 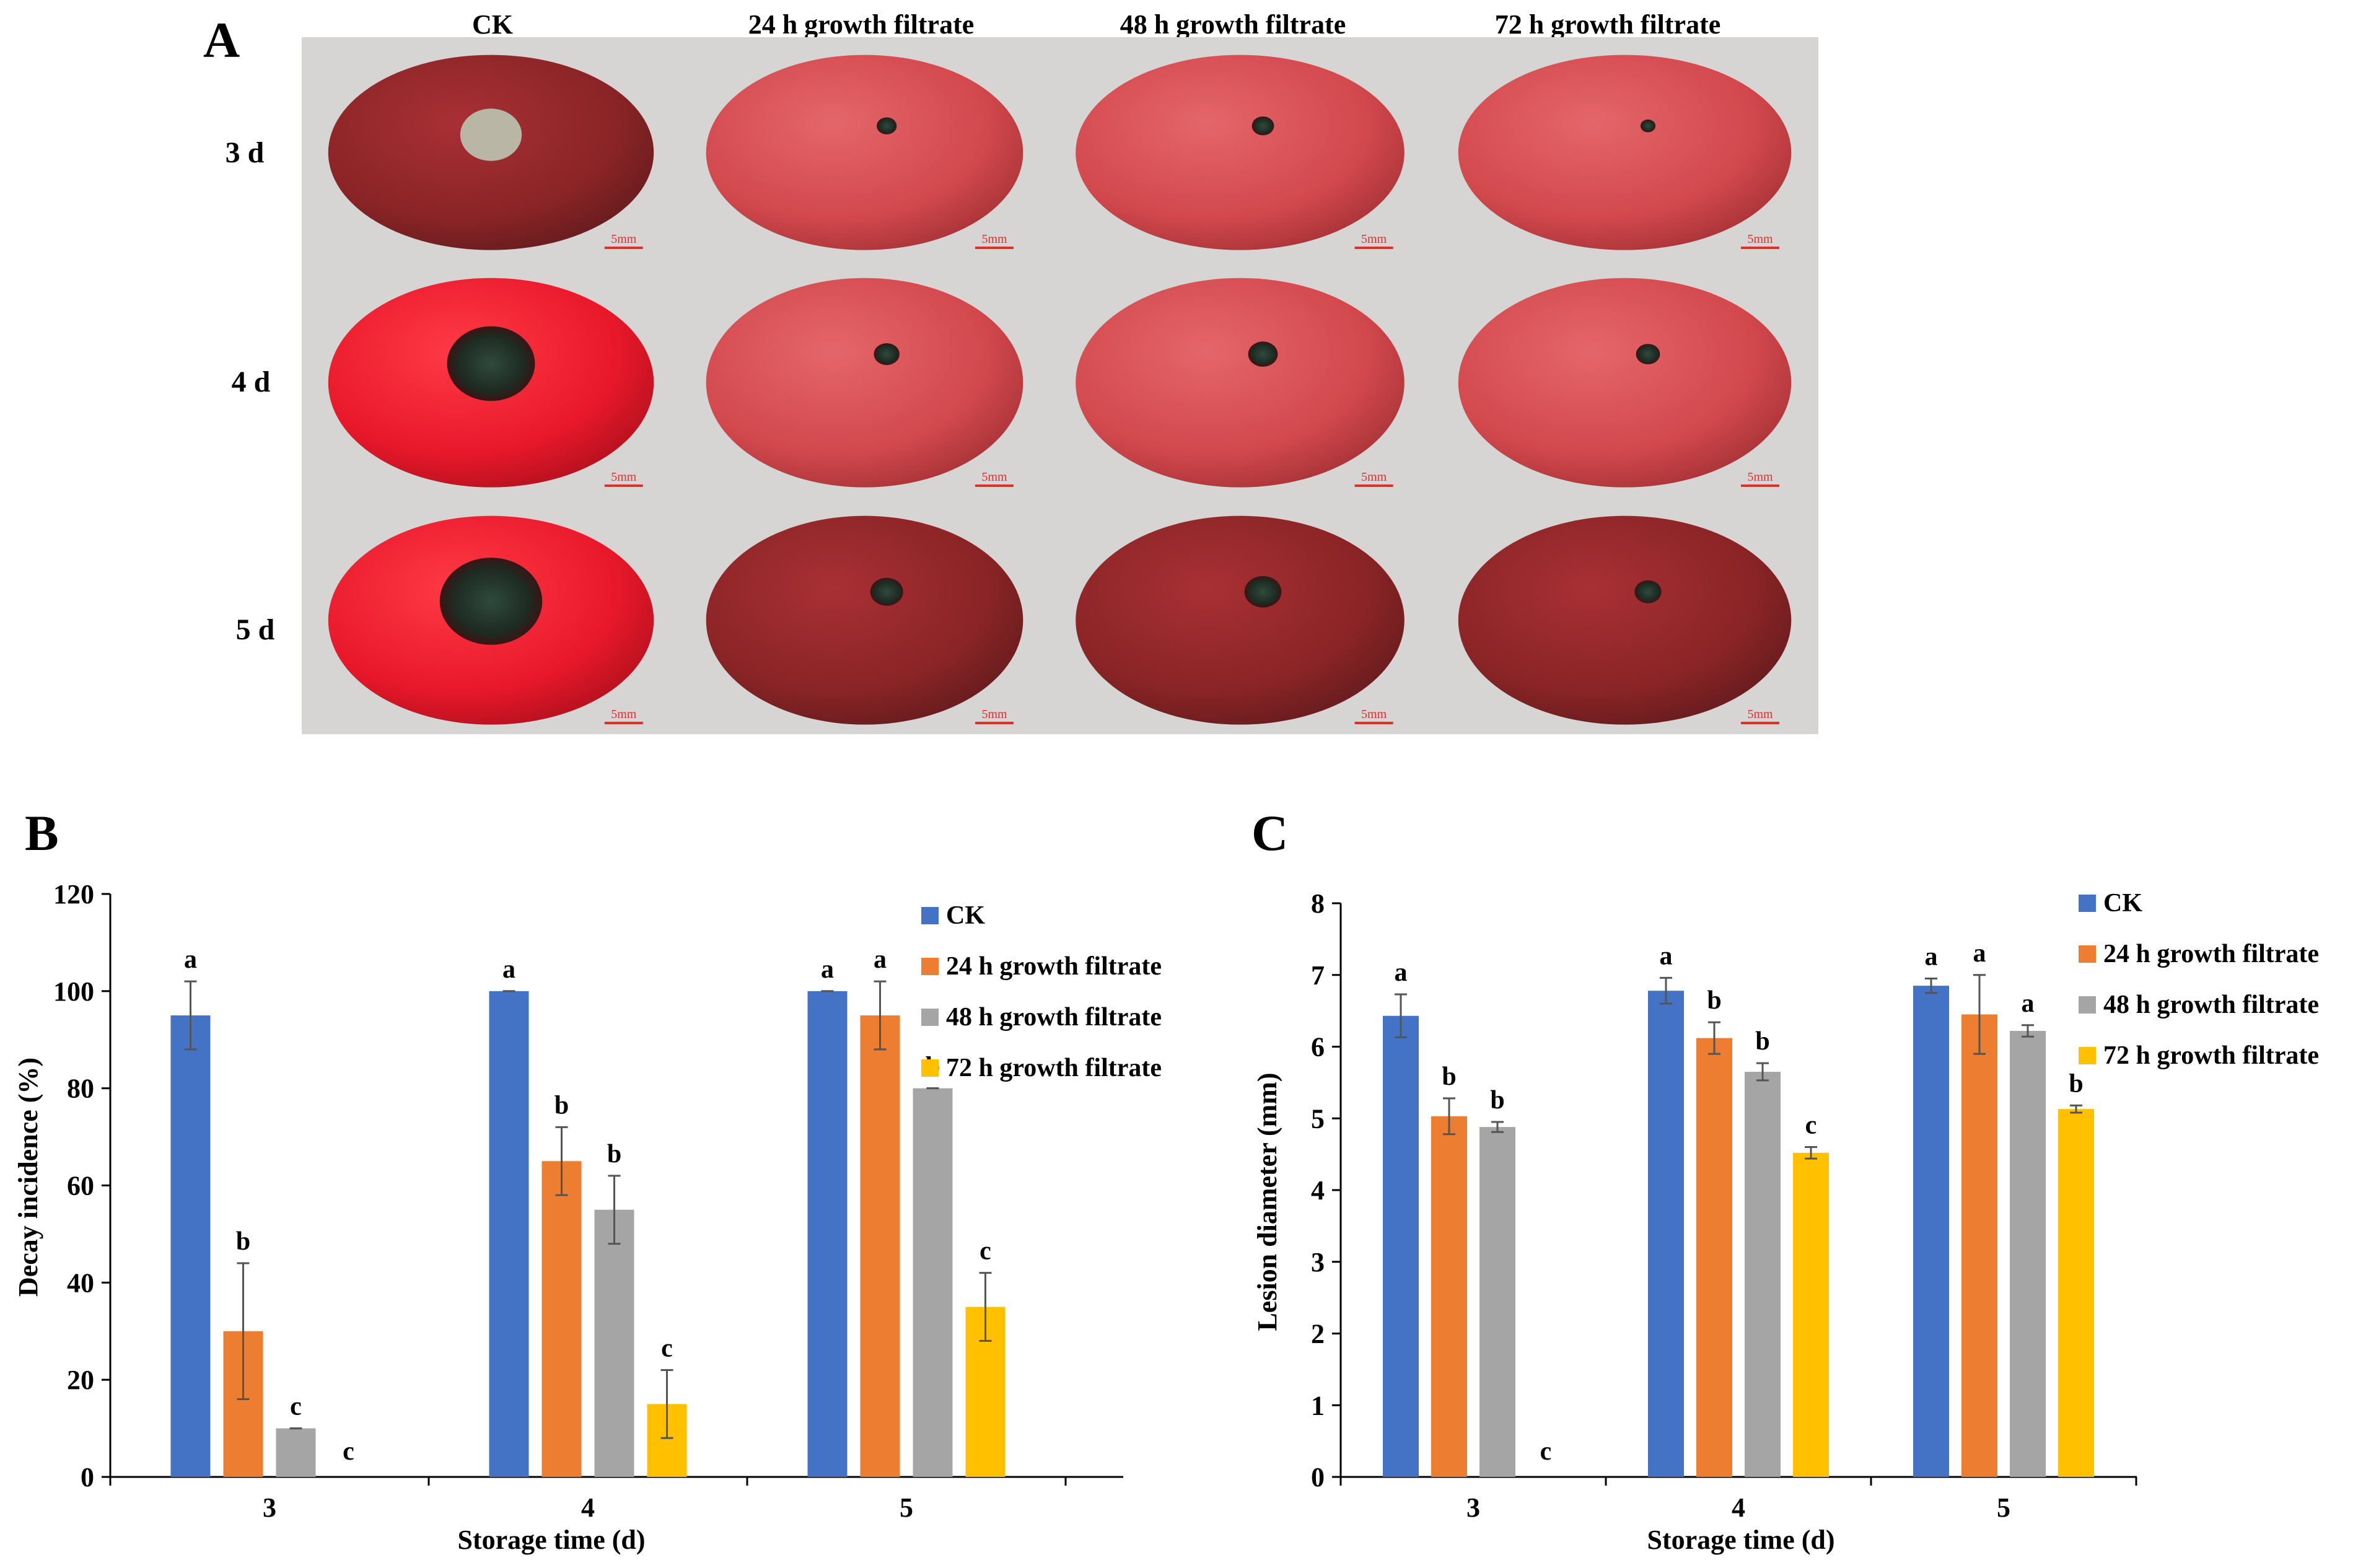 I want to click on y-tick-label: 6, so click(x=1318, y=1047).